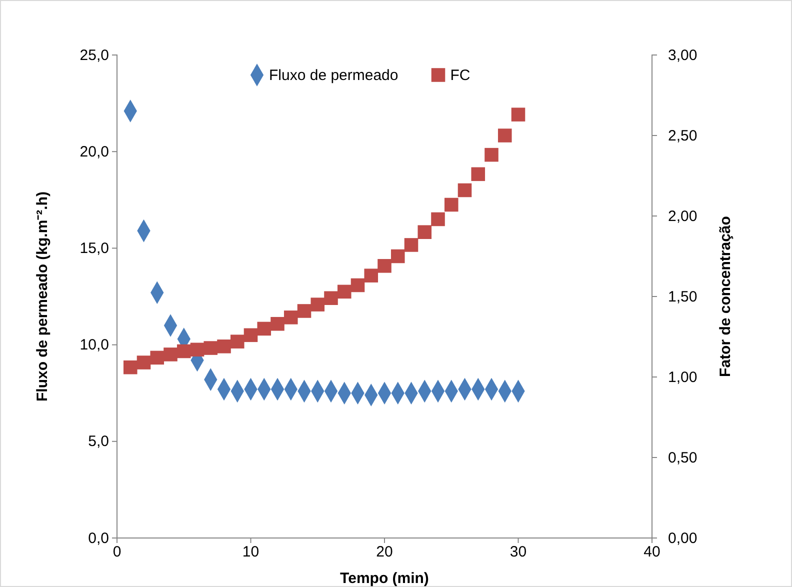  I want to click on y2-tick-label: 2,00, so click(683, 216).